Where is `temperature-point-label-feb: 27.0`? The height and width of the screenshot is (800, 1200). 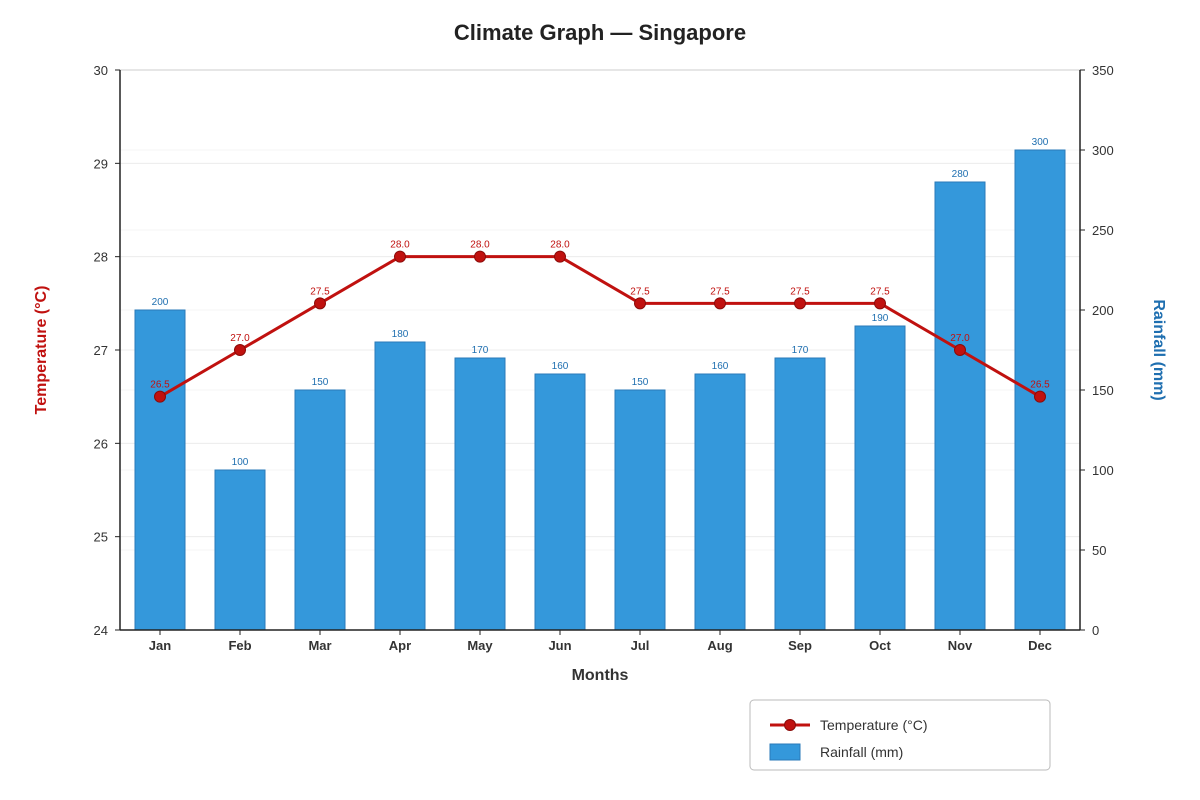 temperature-point-label-feb: 27.0 is located at coordinates (240, 338).